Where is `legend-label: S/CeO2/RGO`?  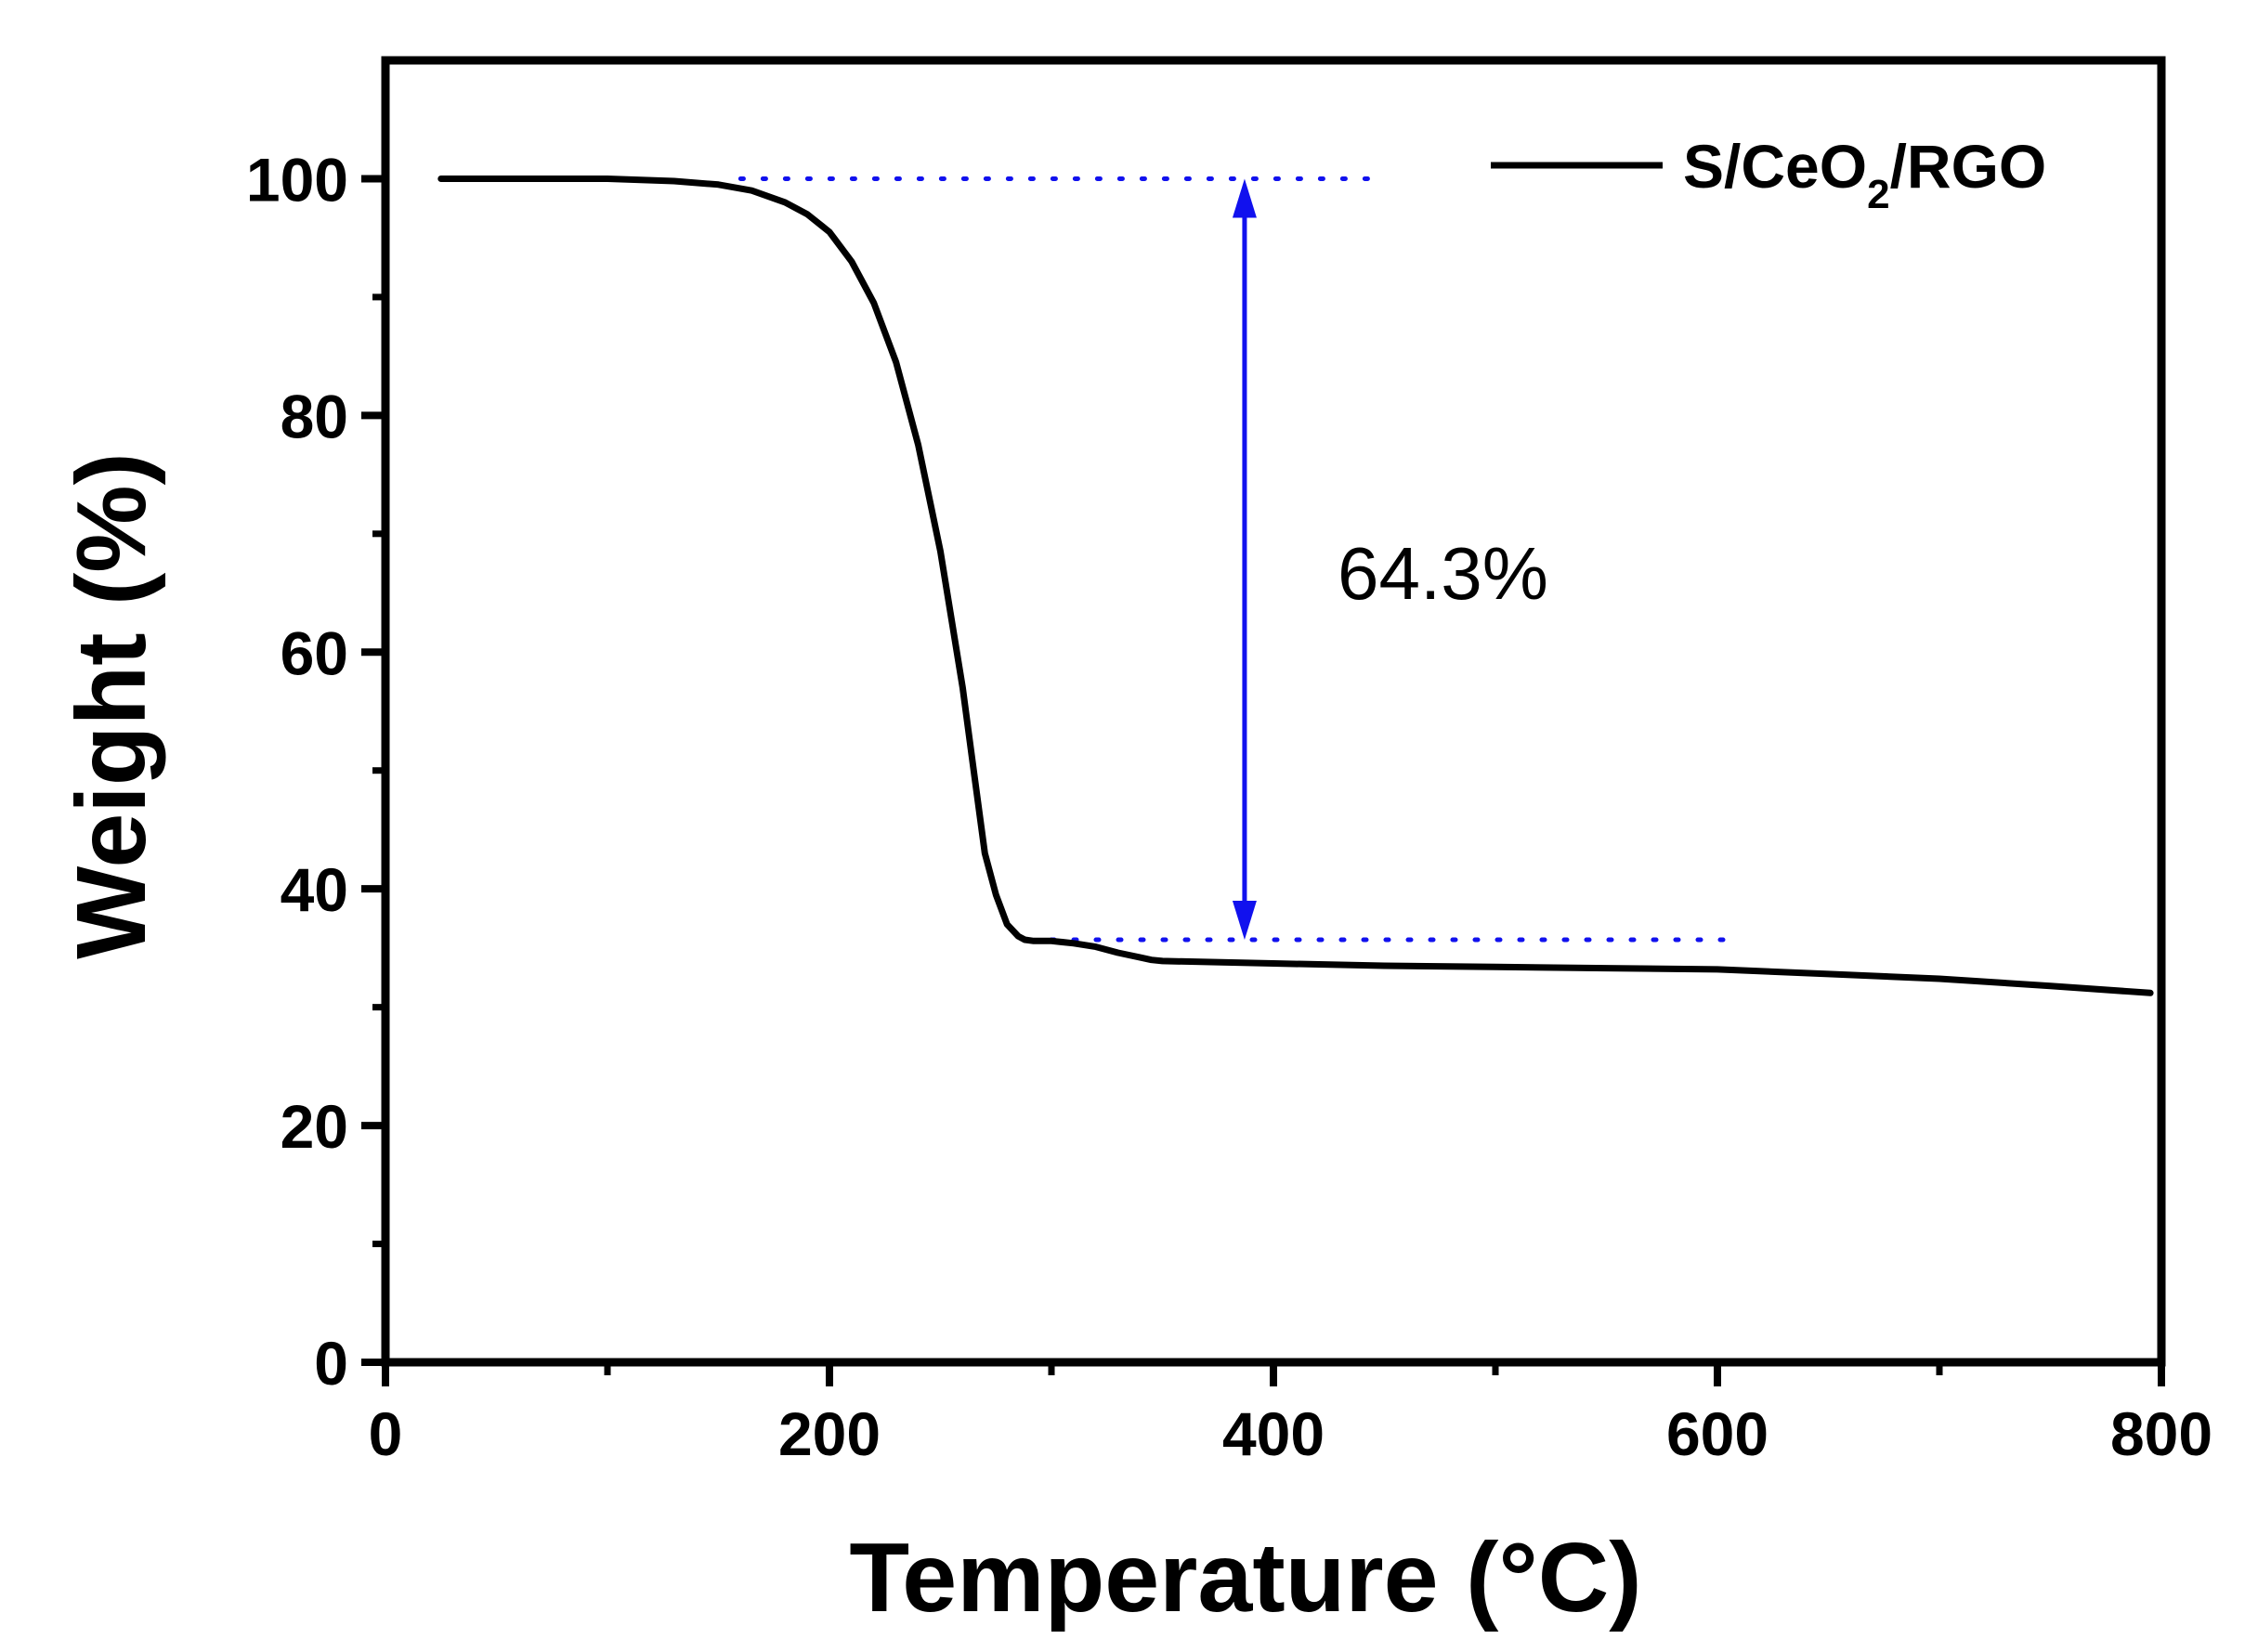
legend-label: S/CeO2/RGO is located at coordinates (1865, 175).